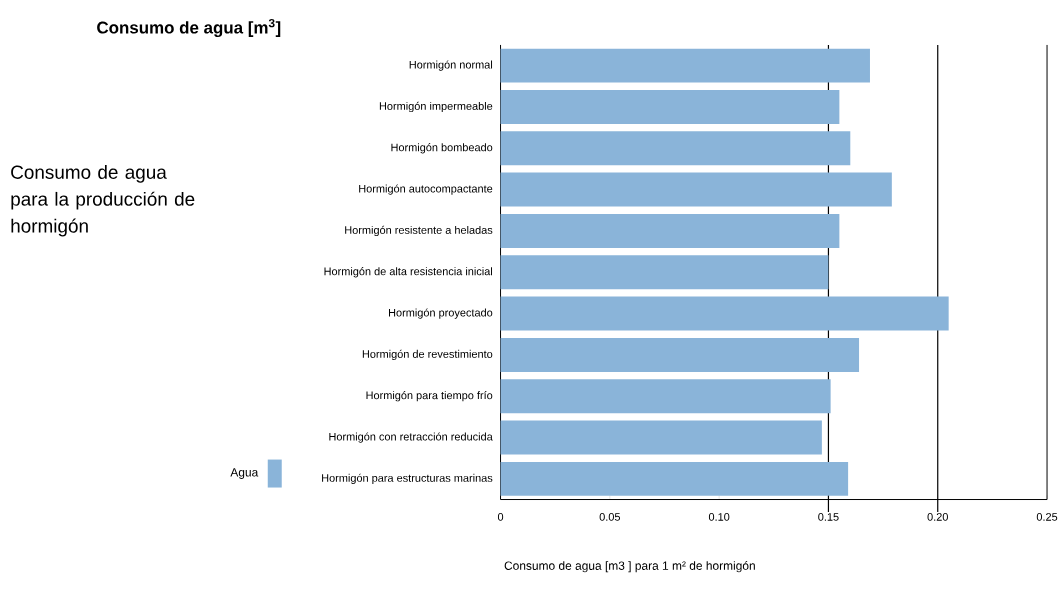 This screenshot has width=1061, height=592. I want to click on x-tick-label: 0.25, so click(1047, 516).